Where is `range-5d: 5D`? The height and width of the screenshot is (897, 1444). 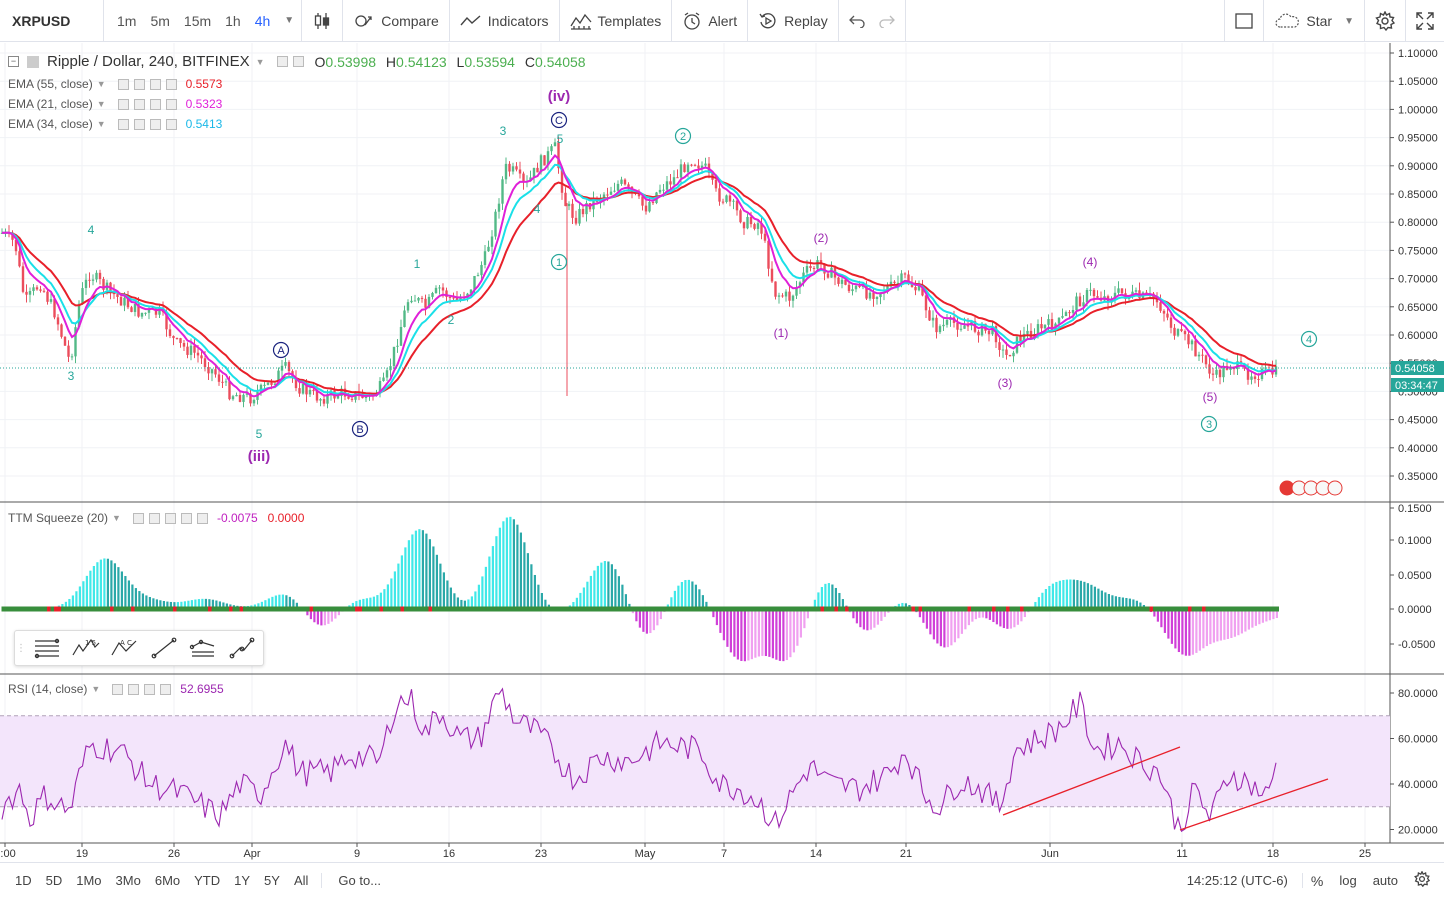 range-5d: 5D is located at coordinates (54, 880).